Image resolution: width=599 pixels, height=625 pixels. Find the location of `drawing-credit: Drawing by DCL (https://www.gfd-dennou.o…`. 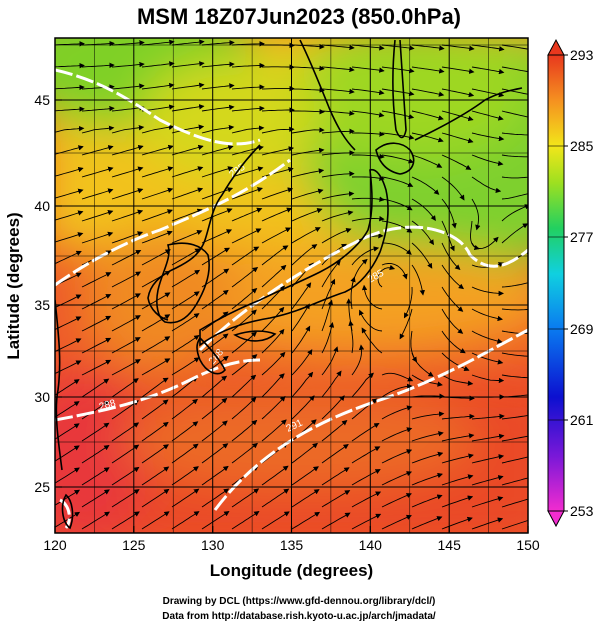

drawing-credit: Drawing by DCL (https://www.gfd-dennou.o… is located at coordinates (299, 601).